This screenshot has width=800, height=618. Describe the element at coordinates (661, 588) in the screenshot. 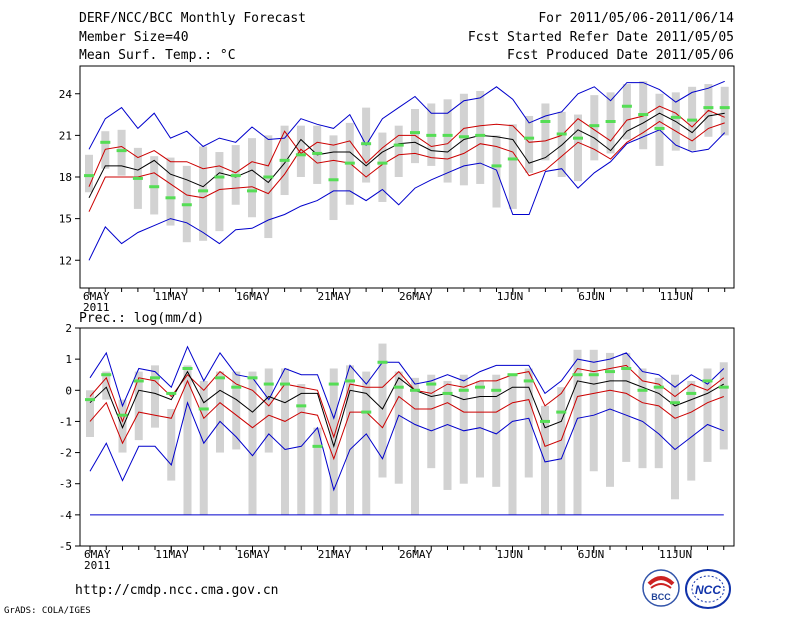

I see `bcc-logo: BCC` at that location.